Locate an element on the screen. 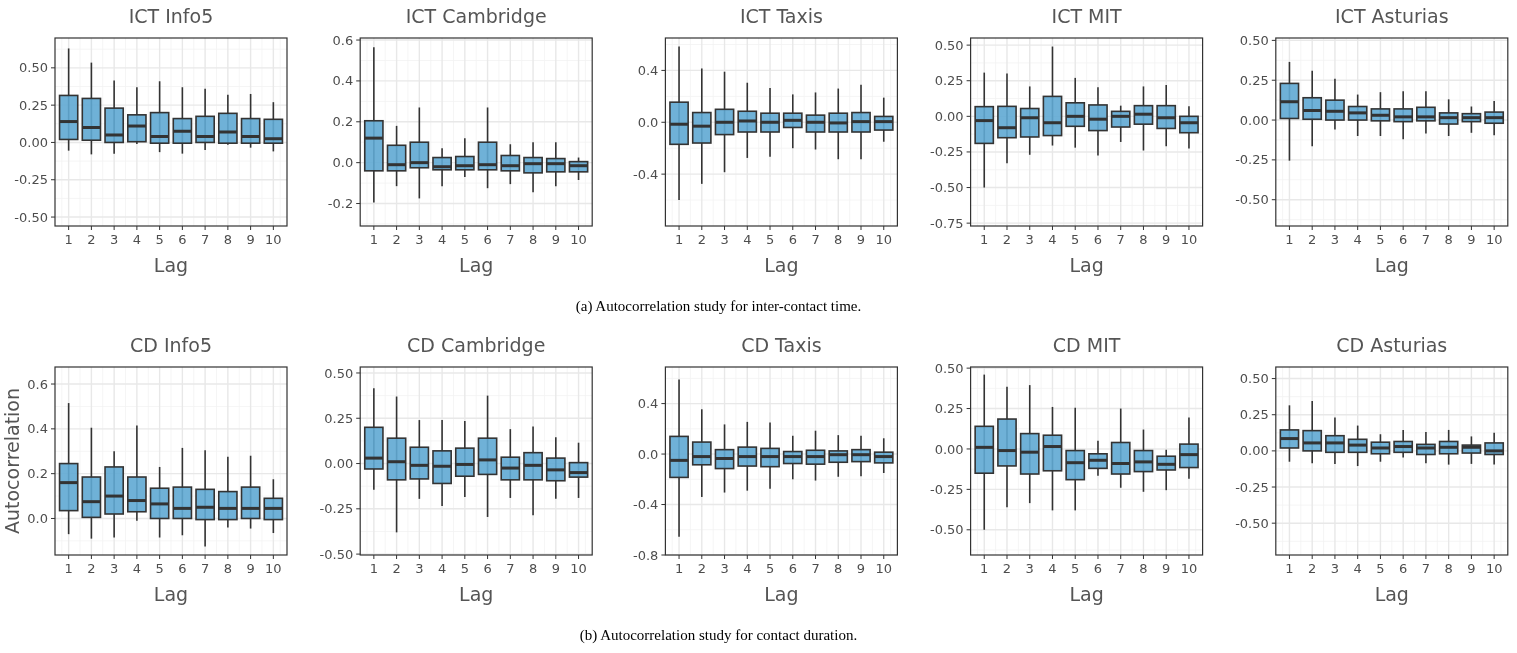 Image resolution: width=1517 pixels, height=653 pixels. chart-title: ICT Info5 is located at coordinates (171, 16).